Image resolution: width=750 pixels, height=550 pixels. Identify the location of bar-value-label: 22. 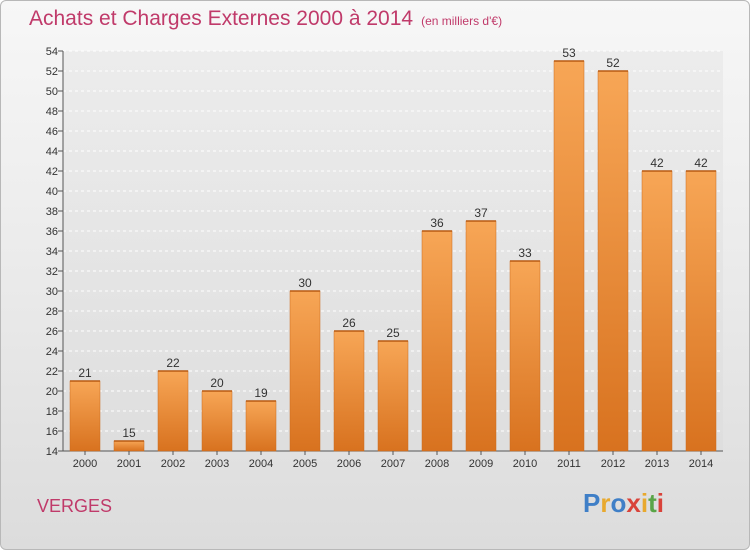
(173, 363).